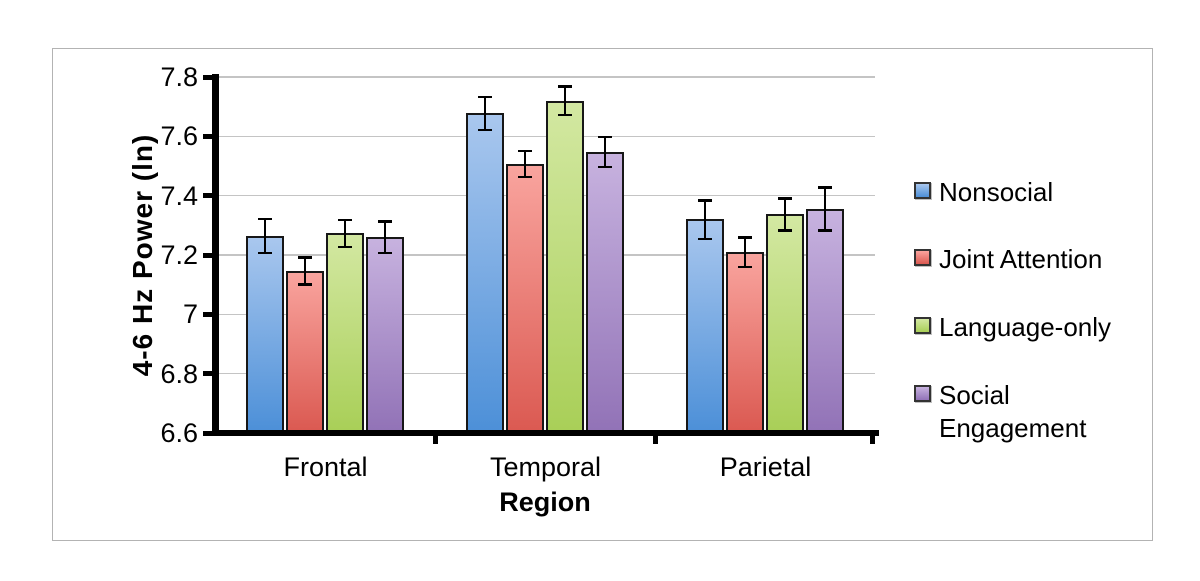 This screenshot has height=581, width=1200. What do you see at coordinates (179, 373) in the screenshot?
I see `y-tick-label: 6.8` at bounding box center [179, 373].